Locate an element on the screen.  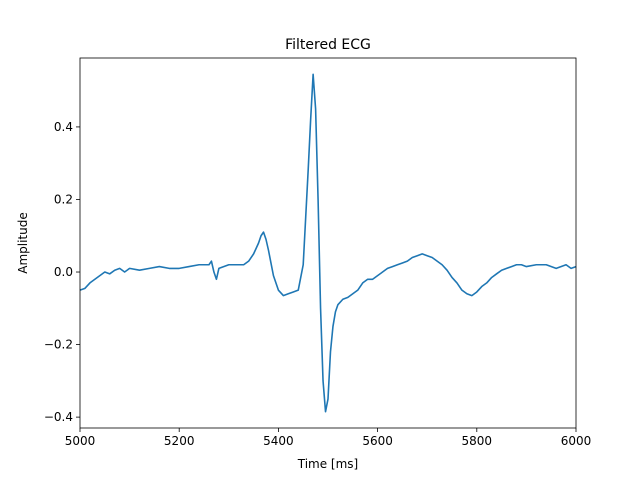
y-tick-label: −0.4 is located at coordinates (58, 417).